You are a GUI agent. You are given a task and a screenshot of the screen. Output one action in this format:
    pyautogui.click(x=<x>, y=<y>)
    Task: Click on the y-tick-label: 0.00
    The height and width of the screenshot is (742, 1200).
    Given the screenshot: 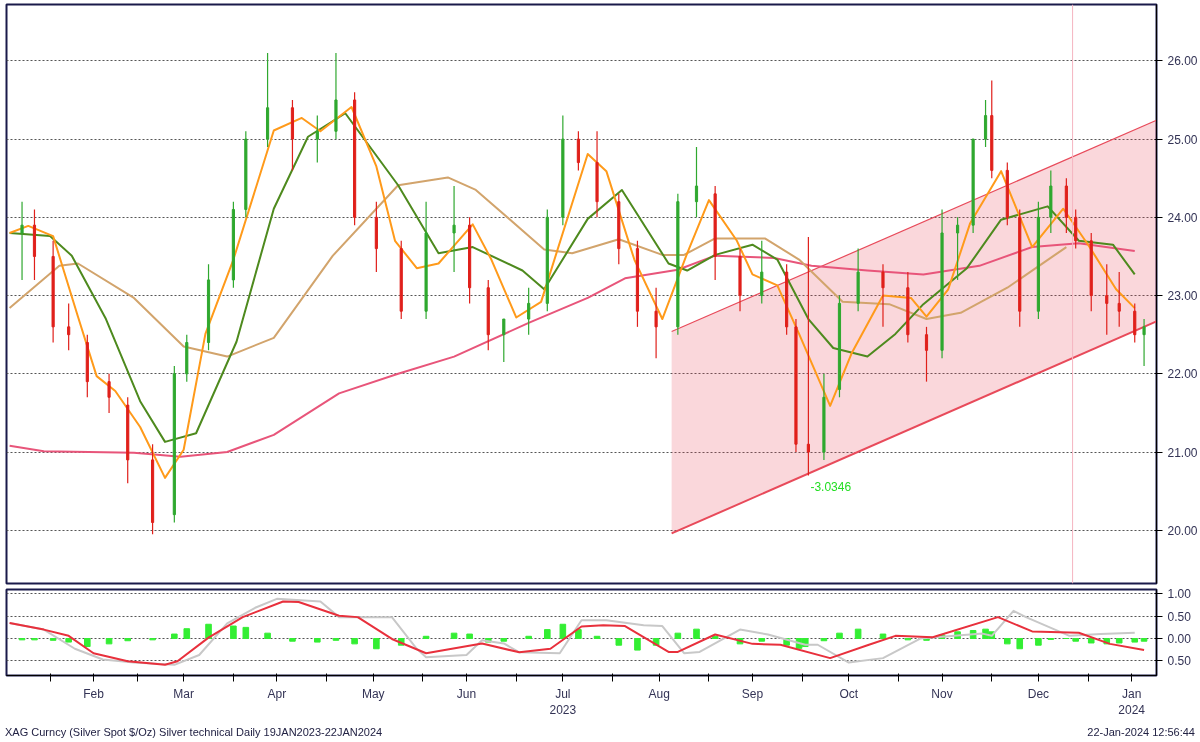 What is the action you would take?
    pyautogui.click(x=1179, y=639)
    